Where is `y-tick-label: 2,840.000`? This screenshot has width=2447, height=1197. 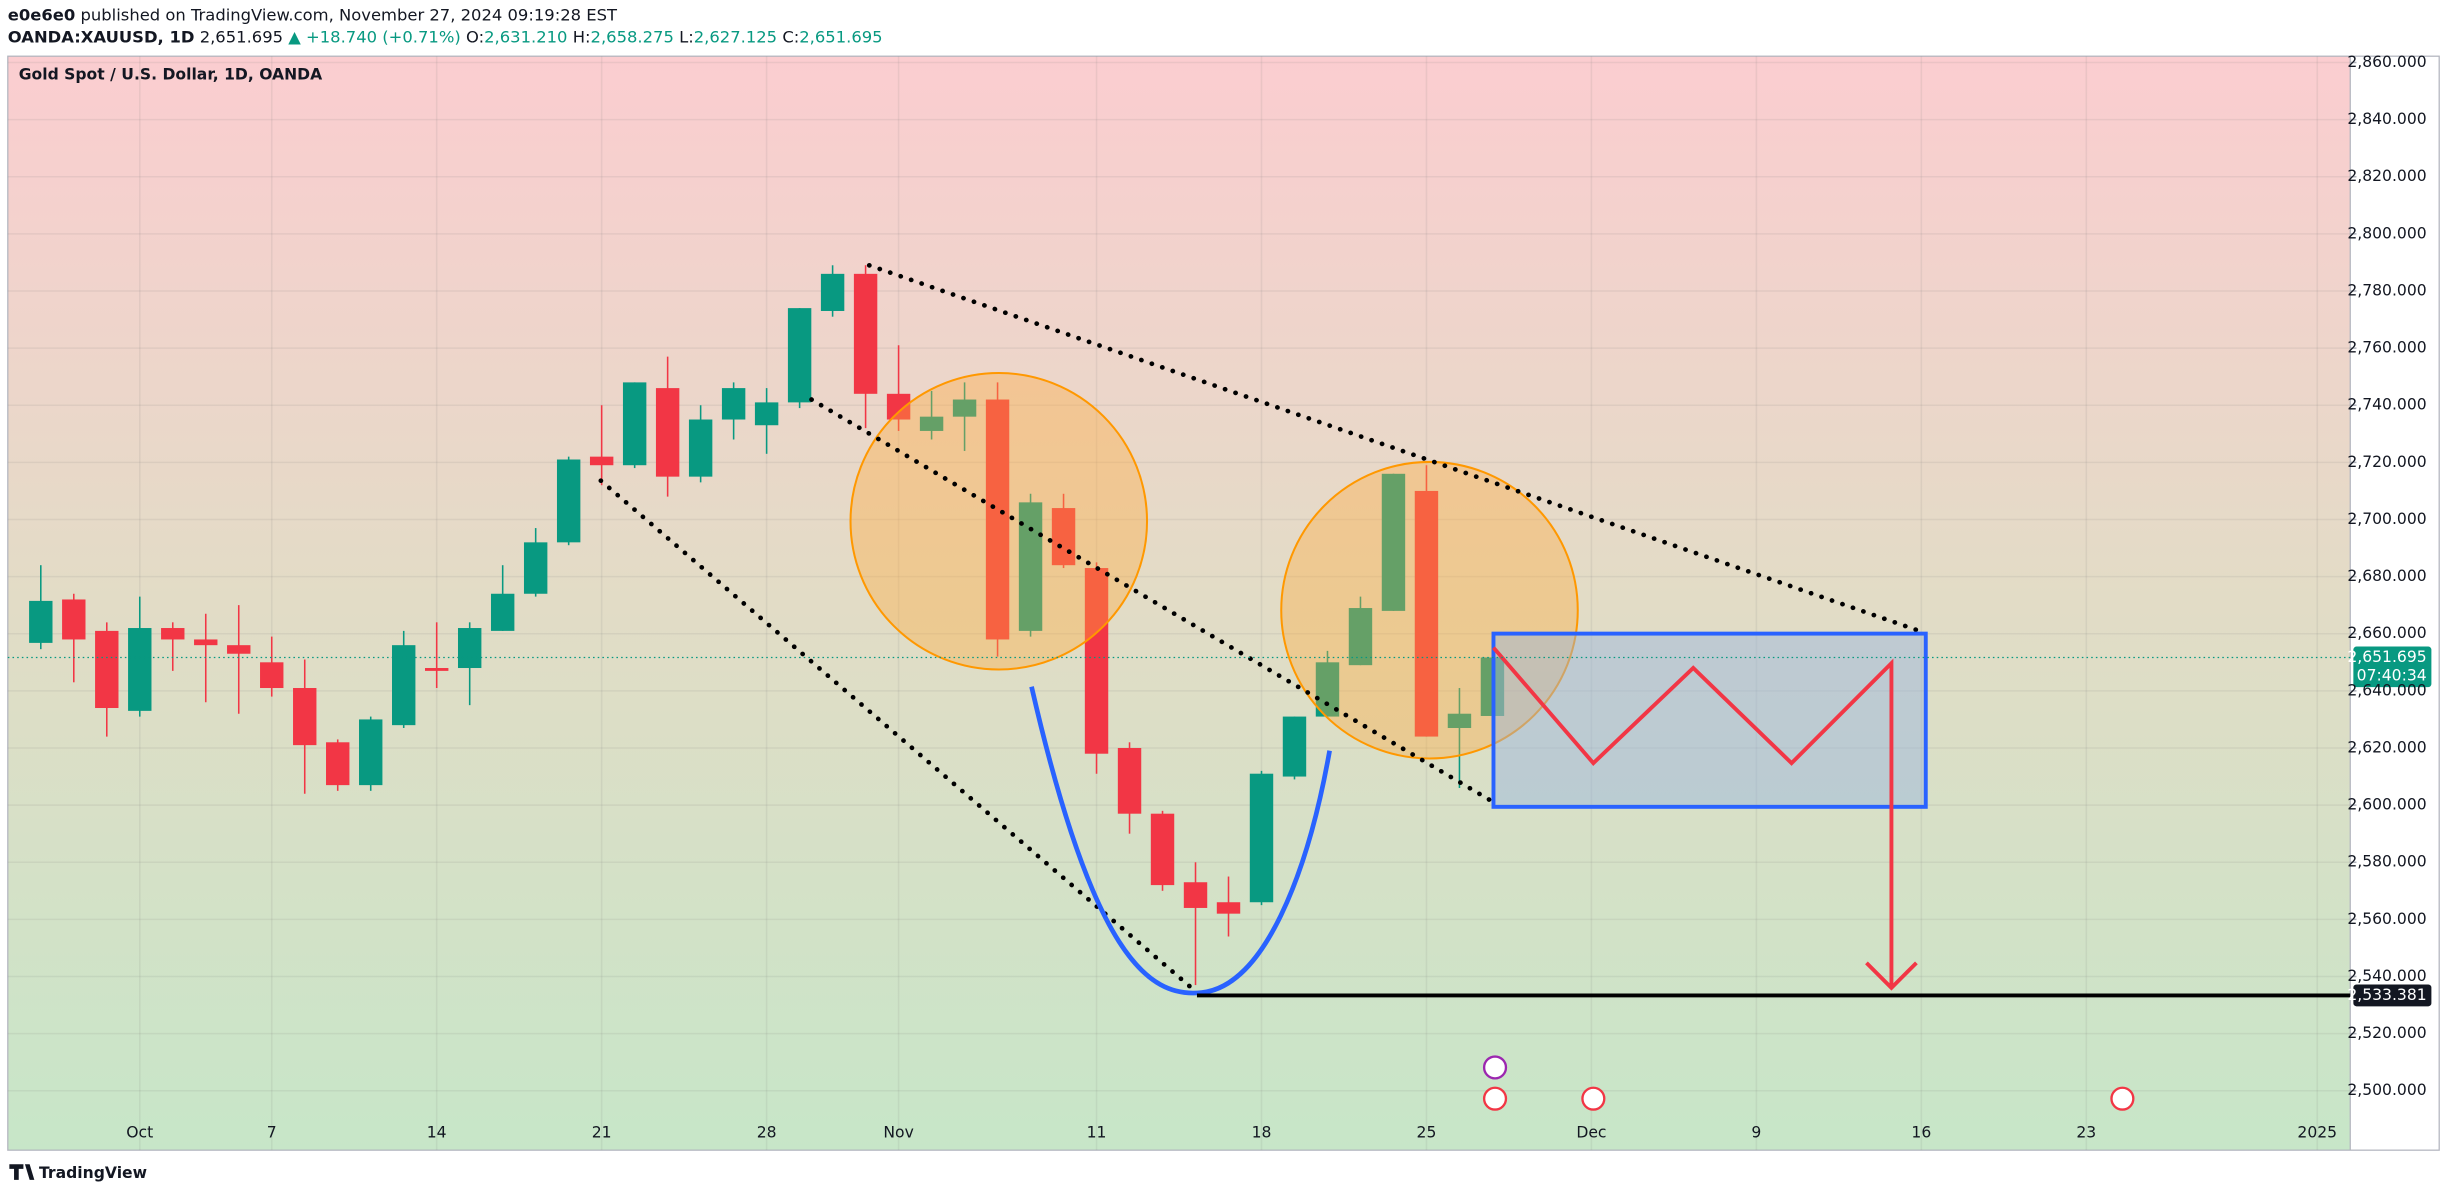
y-tick-label: 2,840.000 is located at coordinates (2386, 119).